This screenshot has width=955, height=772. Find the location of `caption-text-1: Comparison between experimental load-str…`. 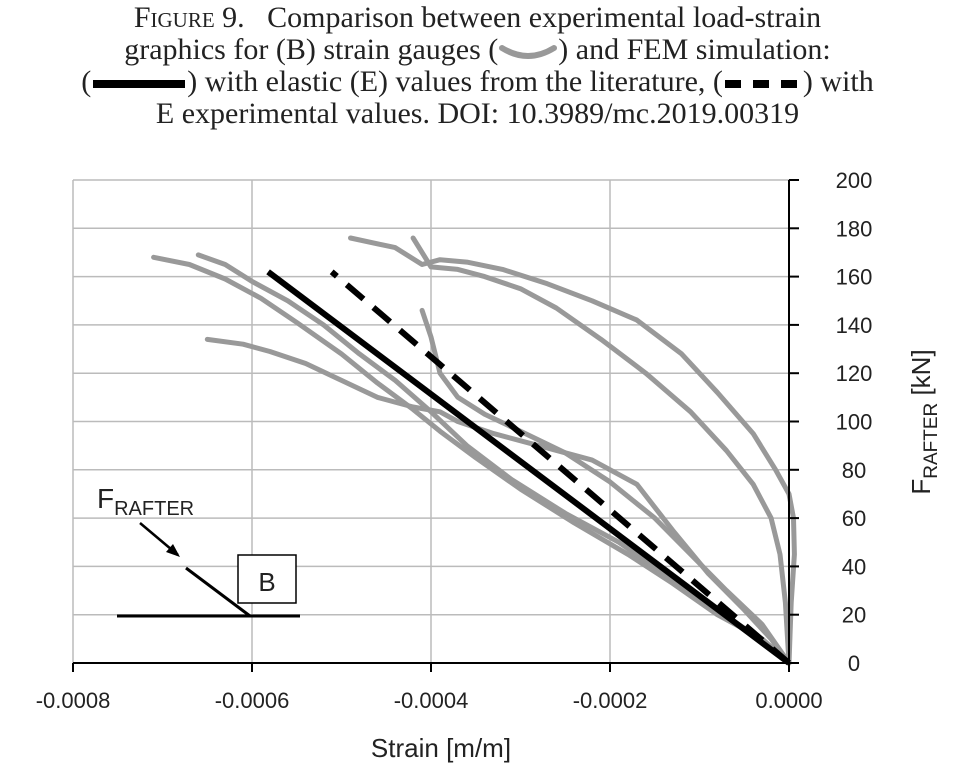

caption-text-1: Comparison between experimental load-str… is located at coordinates (544, 17).